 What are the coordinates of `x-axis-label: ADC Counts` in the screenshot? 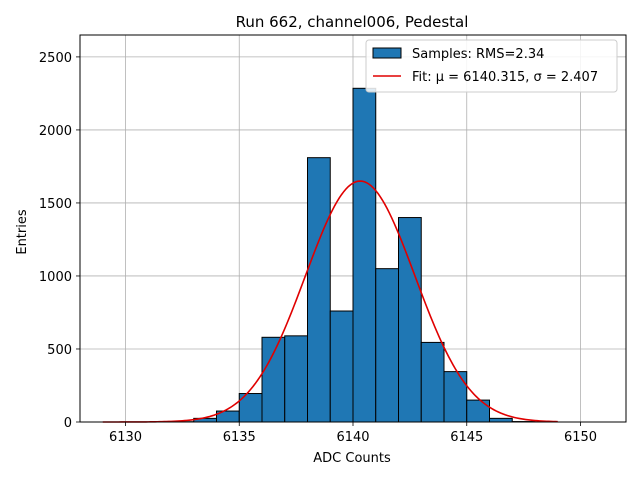 It's located at (352, 458).